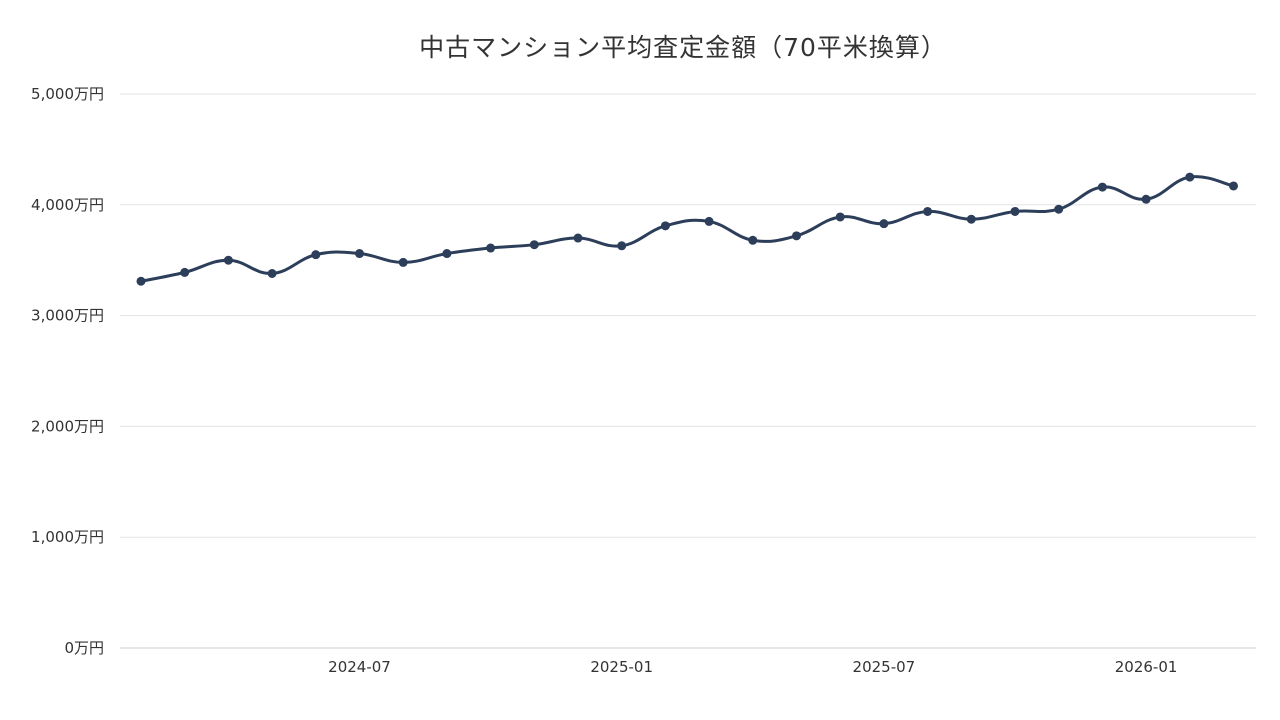  What do you see at coordinates (67, 537) in the screenshot?
I see `y-tick-label: 1,000万円` at bounding box center [67, 537].